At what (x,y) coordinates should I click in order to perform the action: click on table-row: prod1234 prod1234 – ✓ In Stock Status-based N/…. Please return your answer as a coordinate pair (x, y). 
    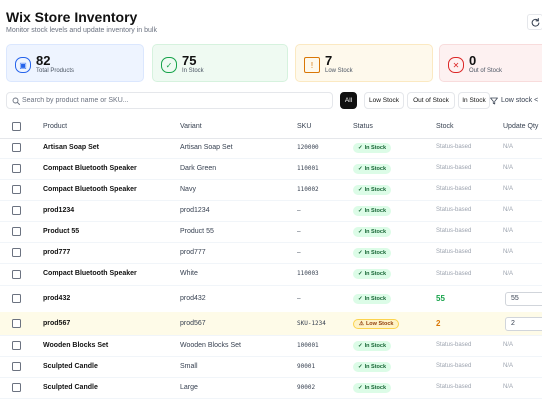
    Looking at the image, I should click on (271, 211).